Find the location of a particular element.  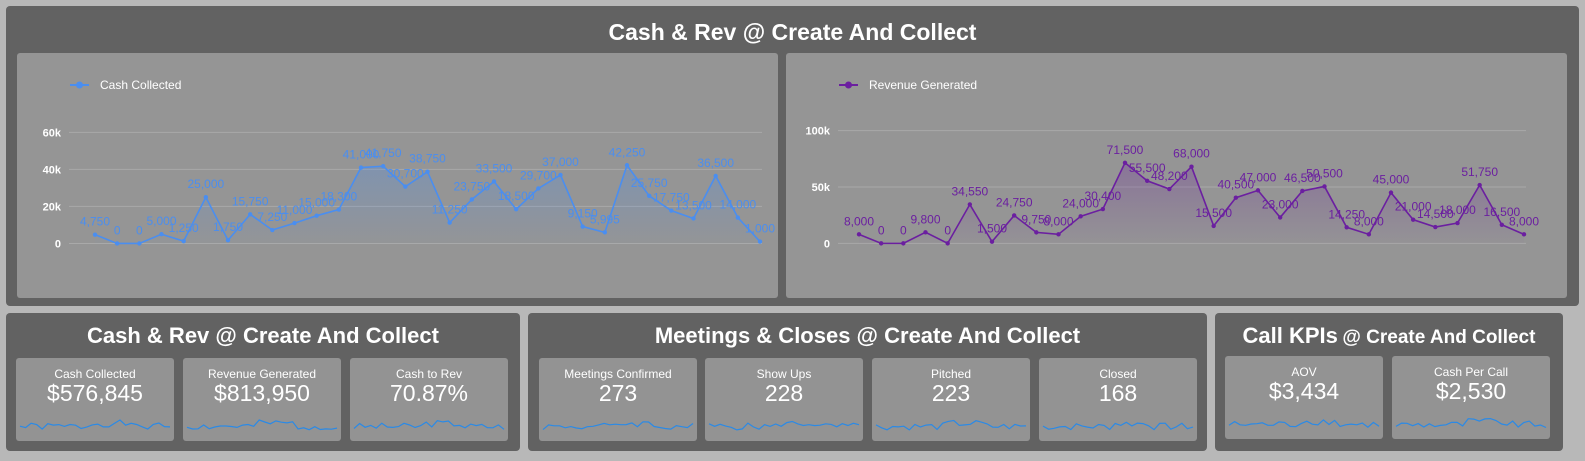

data-label: 29,700 is located at coordinates (538, 175).